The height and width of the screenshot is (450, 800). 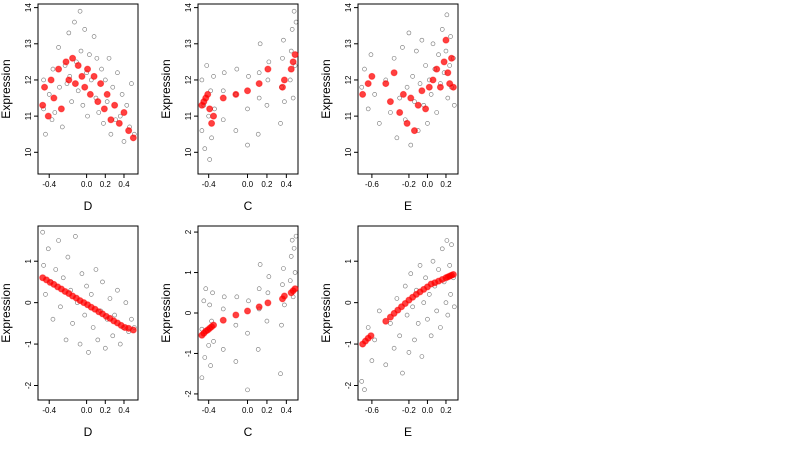 I want to click on fitted-series, so click(x=248, y=89).